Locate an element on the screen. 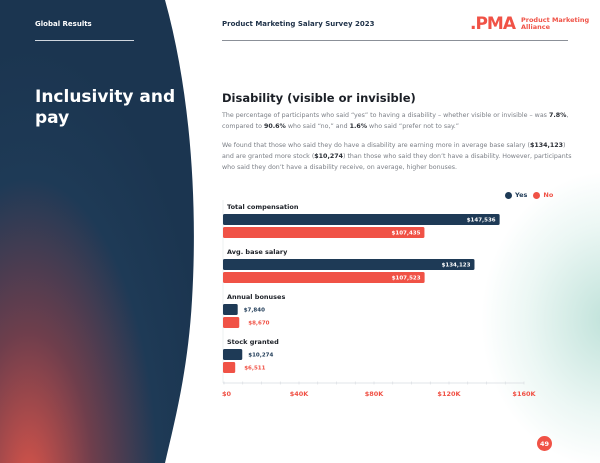  x-tick-label: $80K is located at coordinates (375, 394).